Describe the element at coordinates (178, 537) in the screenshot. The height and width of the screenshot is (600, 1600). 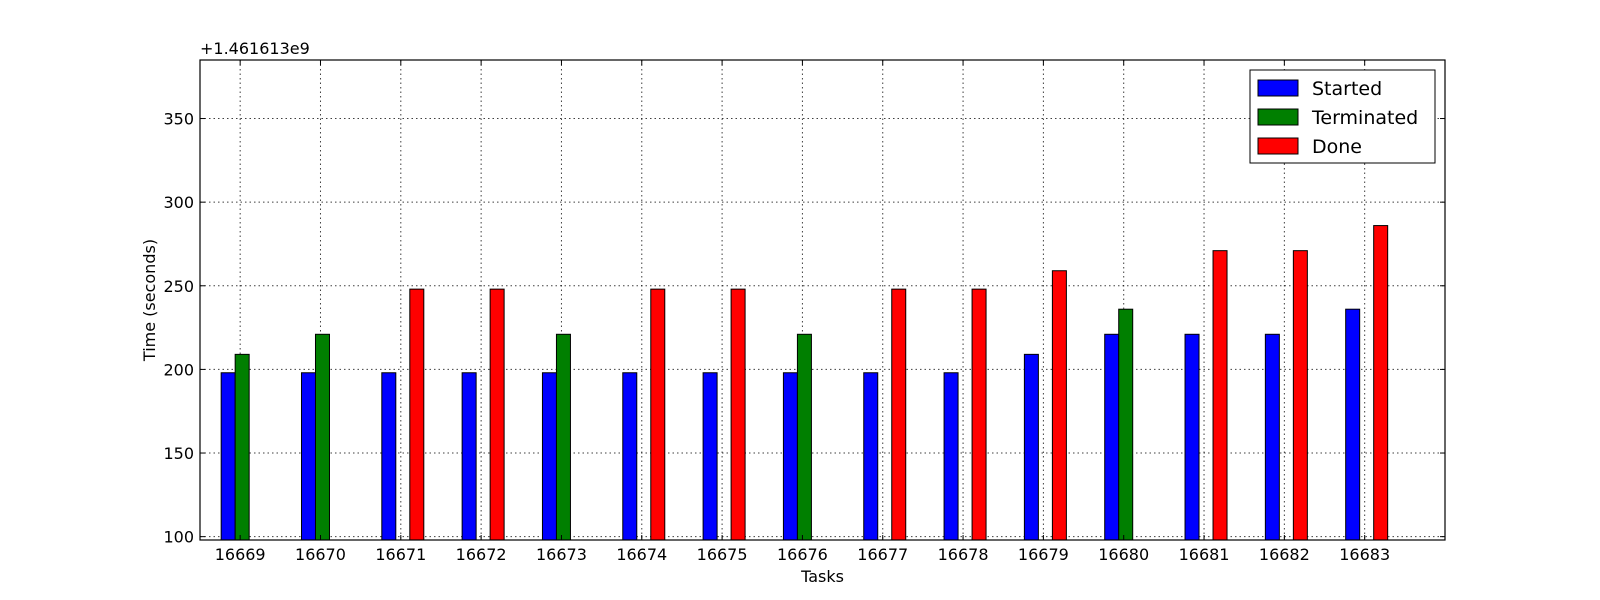
I see `y-tick-label: 100` at that location.